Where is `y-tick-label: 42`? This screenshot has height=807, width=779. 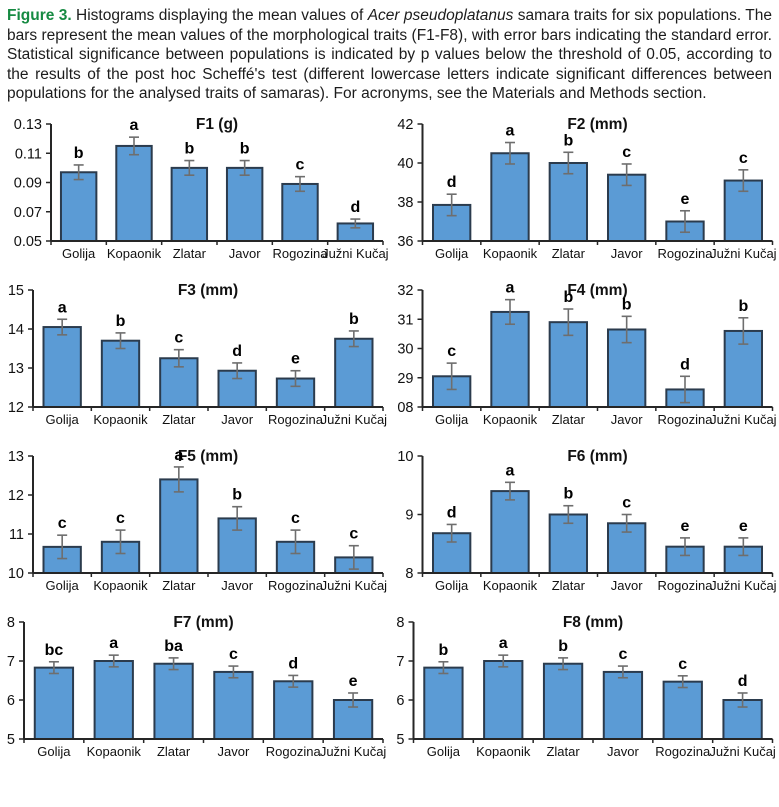
y-tick-label: 42 is located at coordinates (405, 125).